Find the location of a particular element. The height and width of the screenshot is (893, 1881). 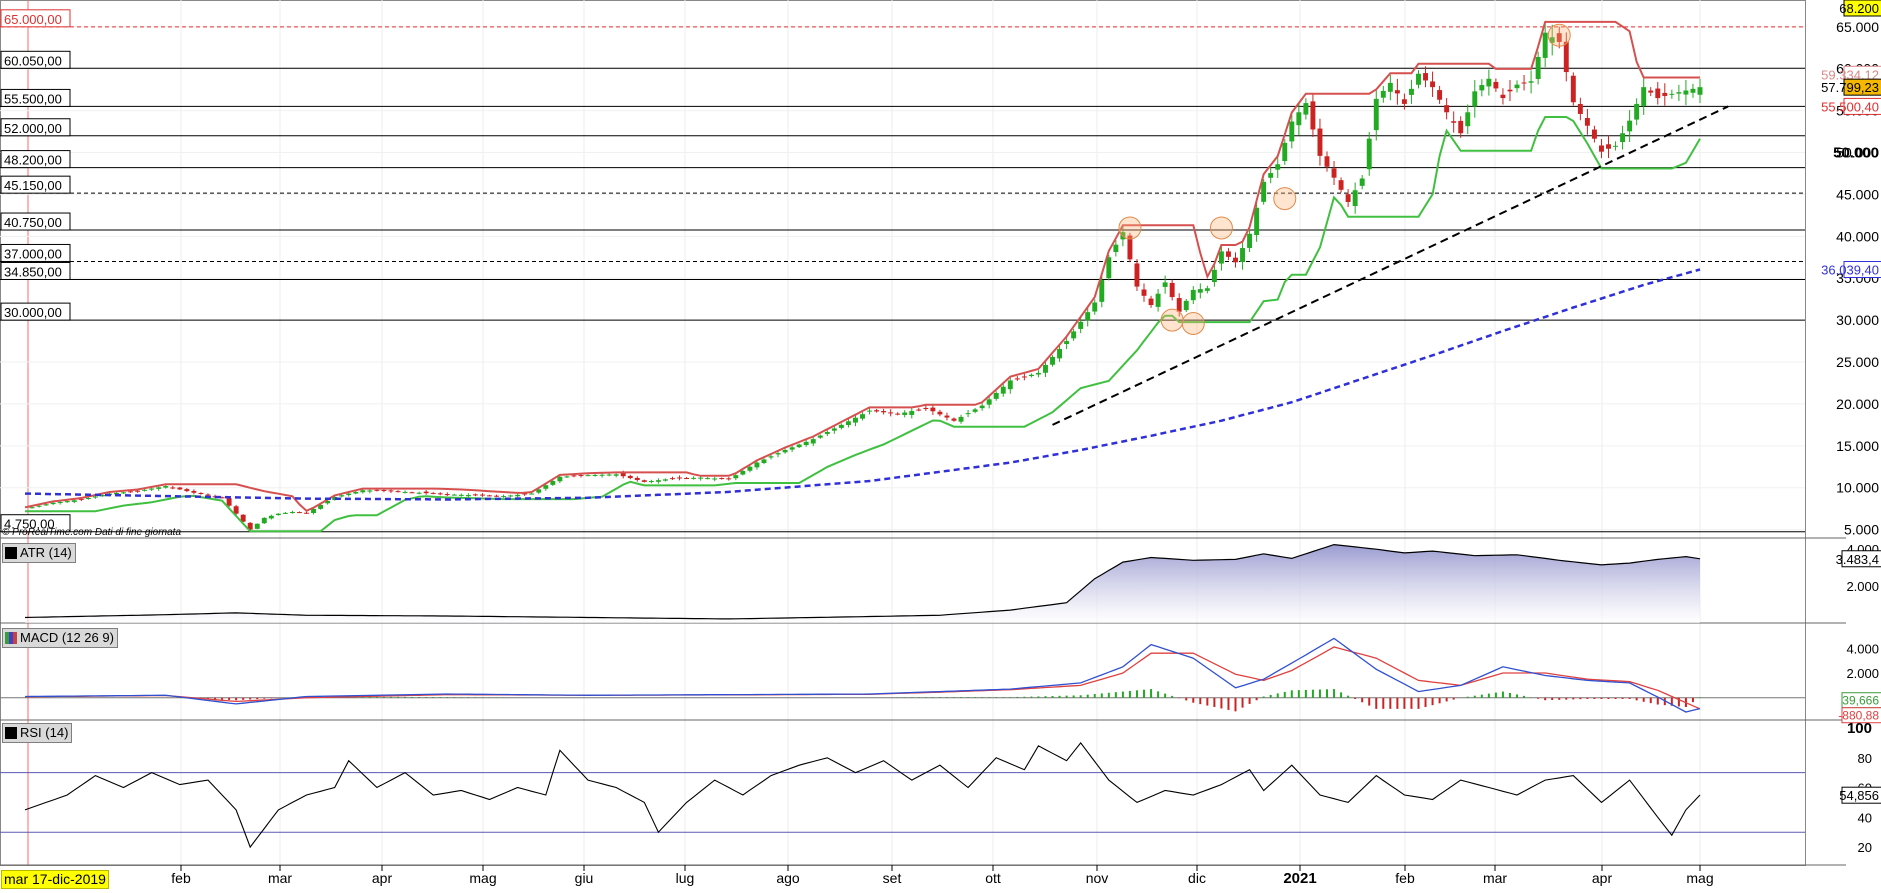

price-level-label: 48.200,00 is located at coordinates (33, 160).